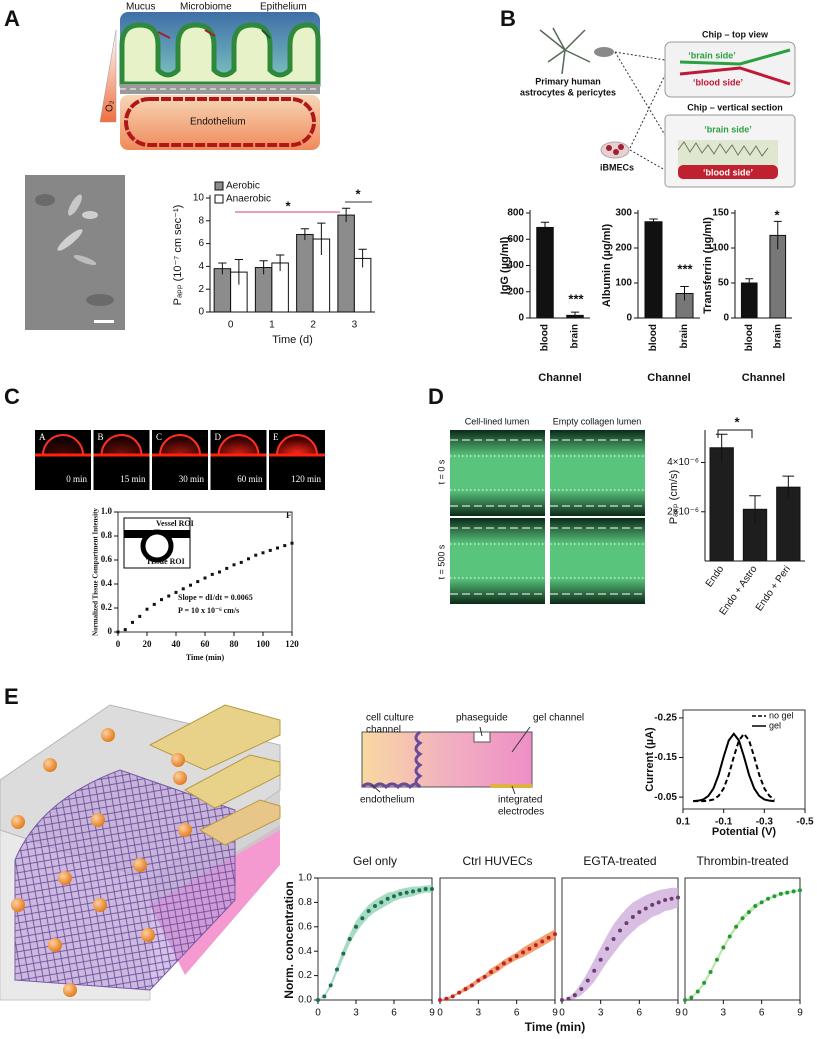 Image resolution: width=817 pixels, height=1039 pixels. Describe the element at coordinates (394, 1013) in the screenshot. I see `x-tick-label: 6` at that location.